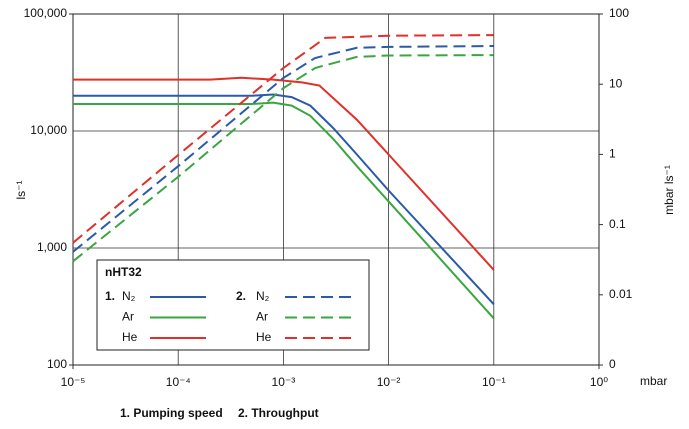  What do you see at coordinates (73, 382) in the screenshot?
I see `x-tick-label: 10⁻⁵` at bounding box center [73, 382].